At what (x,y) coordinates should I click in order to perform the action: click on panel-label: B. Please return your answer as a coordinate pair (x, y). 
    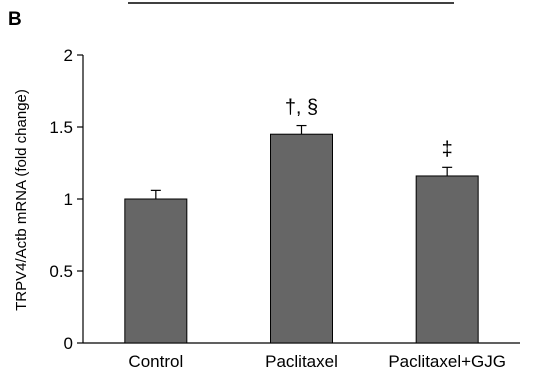
    Looking at the image, I should click on (15, 19).